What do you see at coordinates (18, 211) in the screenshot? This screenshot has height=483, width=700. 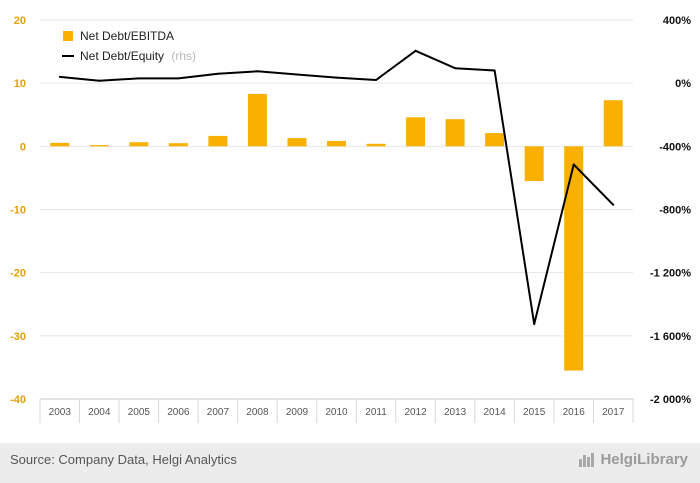 I see `y-left-tick-label: -10` at bounding box center [18, 211].